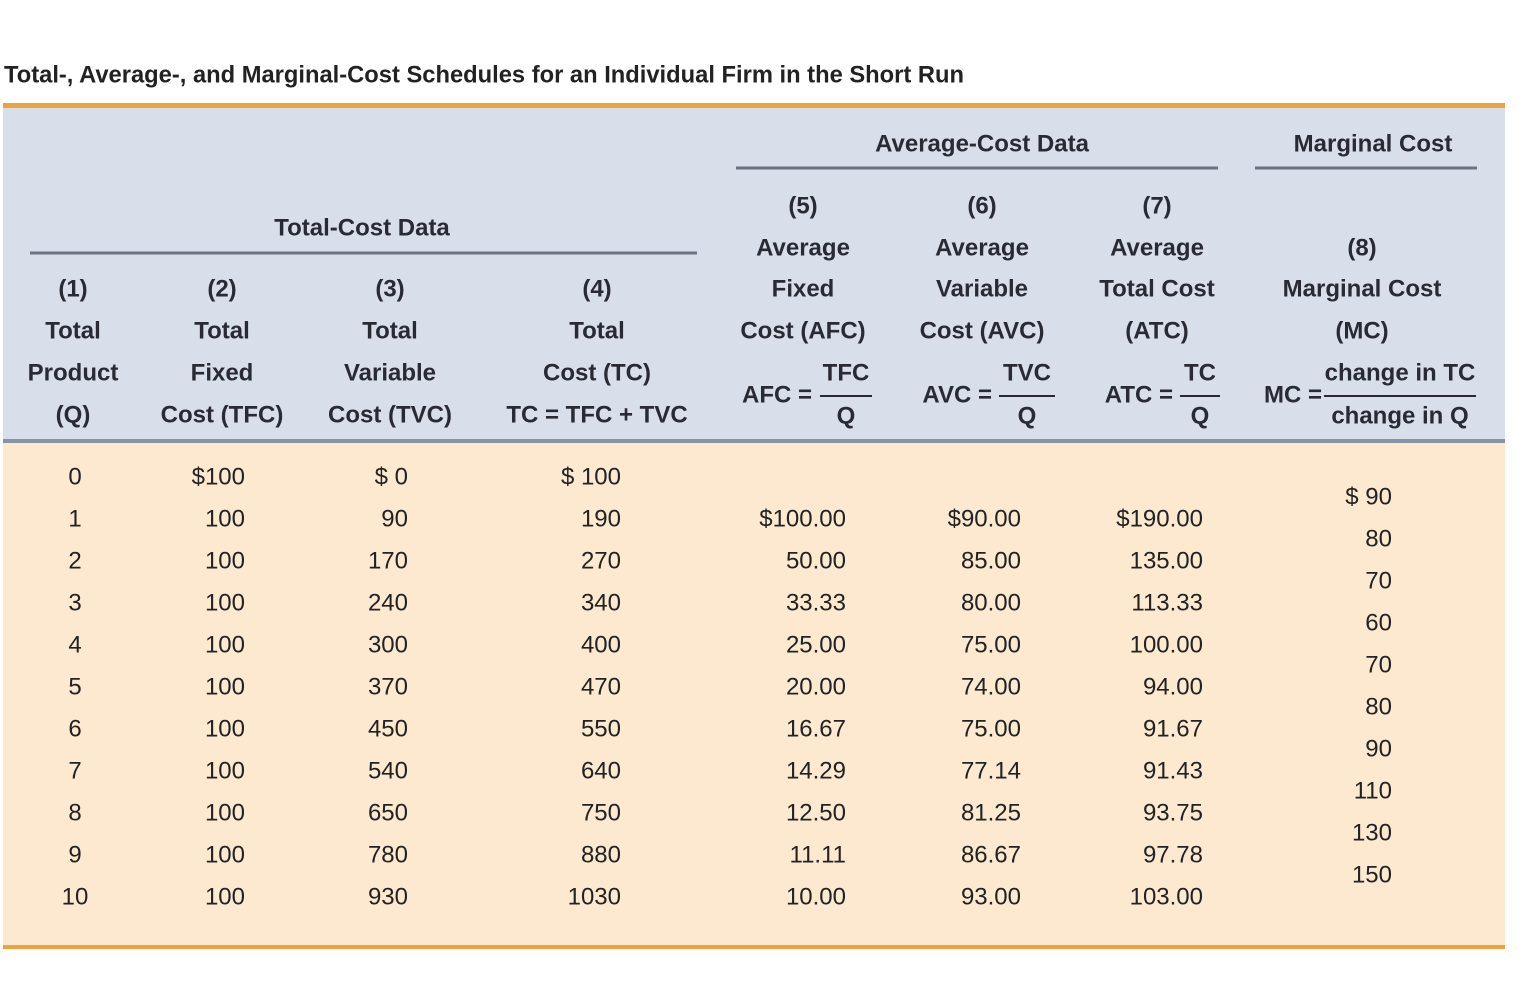 Image resolution: width=1525 pixels, height=981 pixels. Describe the element at coordinates (74, 518) in the screenshot. I see `table-cell: 1` at that location.